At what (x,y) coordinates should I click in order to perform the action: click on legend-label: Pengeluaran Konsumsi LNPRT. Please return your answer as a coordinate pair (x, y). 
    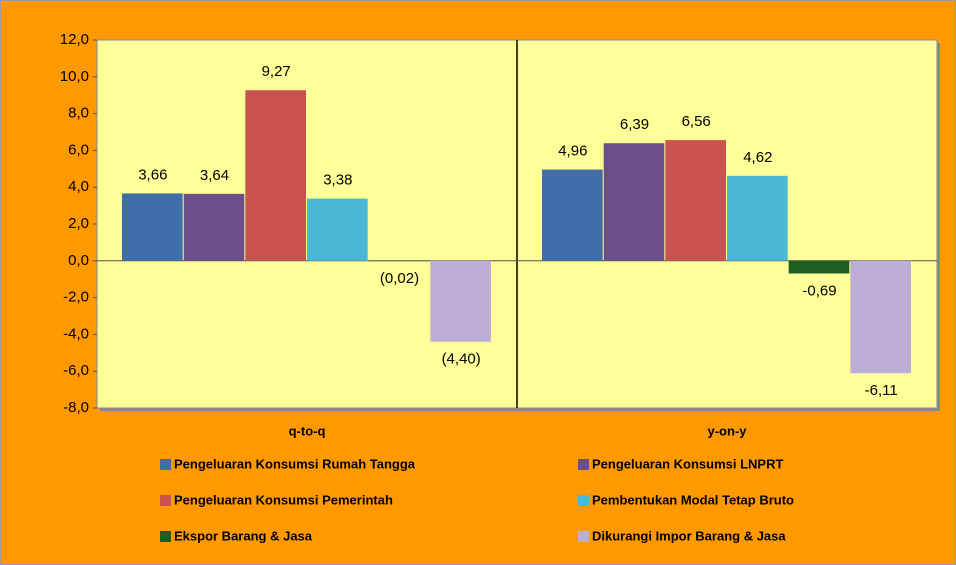
    Looking at the image, I should click on (687, 463).